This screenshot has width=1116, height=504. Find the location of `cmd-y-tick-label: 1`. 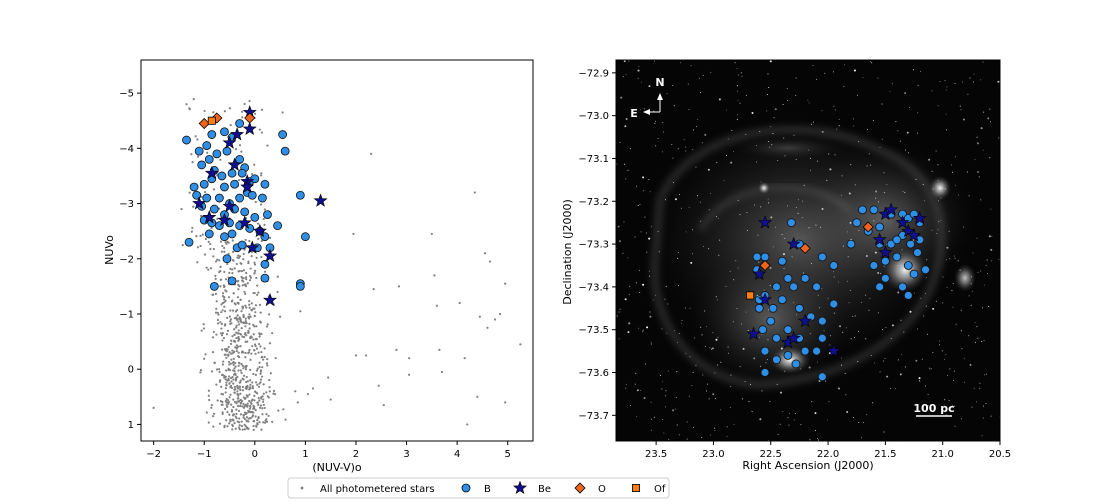

cmd-y-tick-label: 1 is located at coordinates (131, 425).